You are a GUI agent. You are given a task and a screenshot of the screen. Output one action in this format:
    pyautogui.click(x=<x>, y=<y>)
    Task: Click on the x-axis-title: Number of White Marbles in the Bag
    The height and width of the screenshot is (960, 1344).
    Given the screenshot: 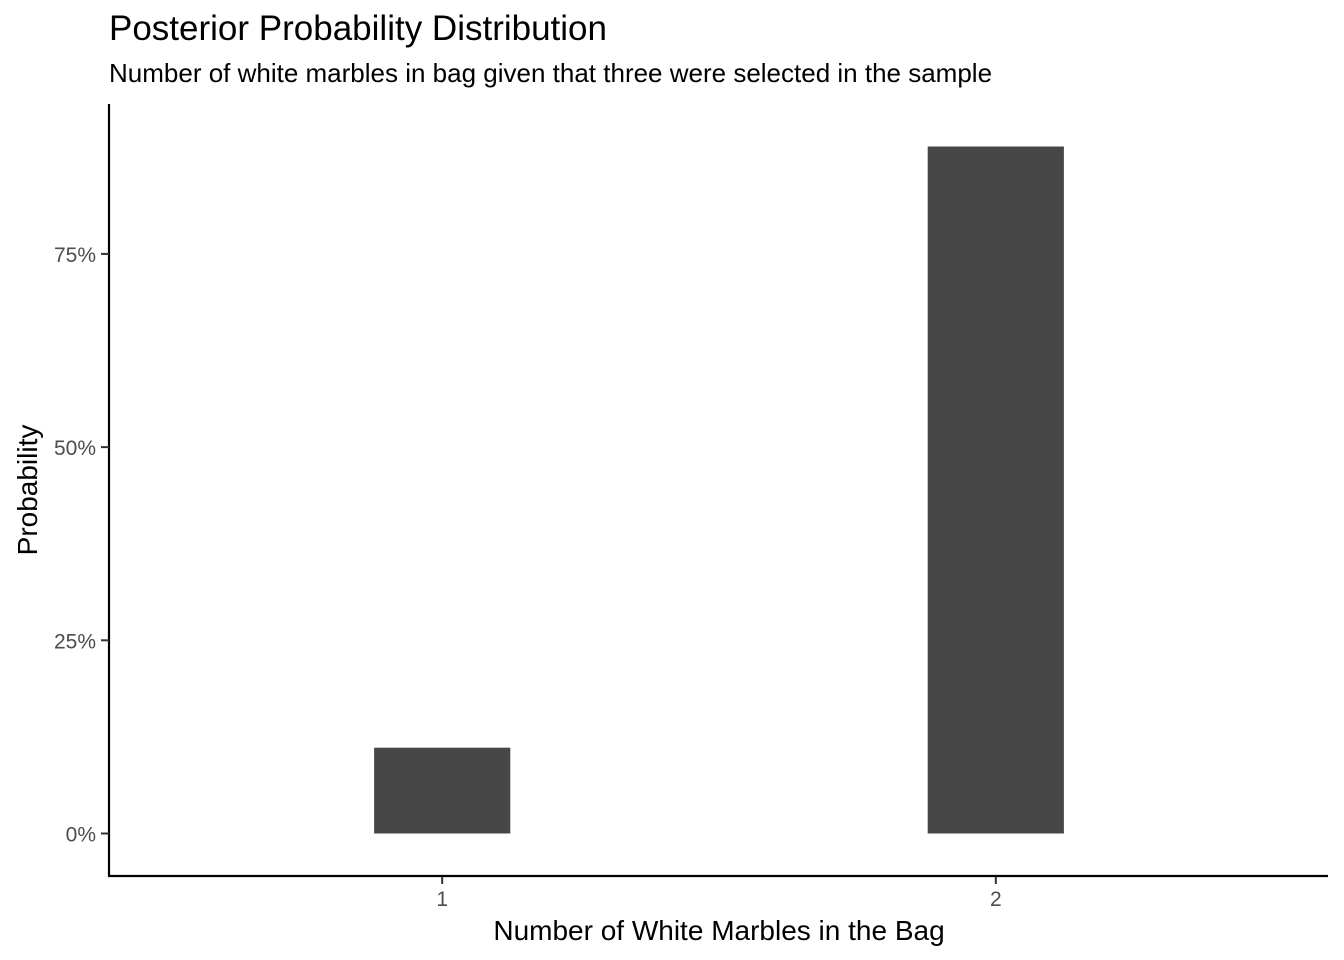 What is the action you would take?
    pyautogui.click(x=718, y=930)
    